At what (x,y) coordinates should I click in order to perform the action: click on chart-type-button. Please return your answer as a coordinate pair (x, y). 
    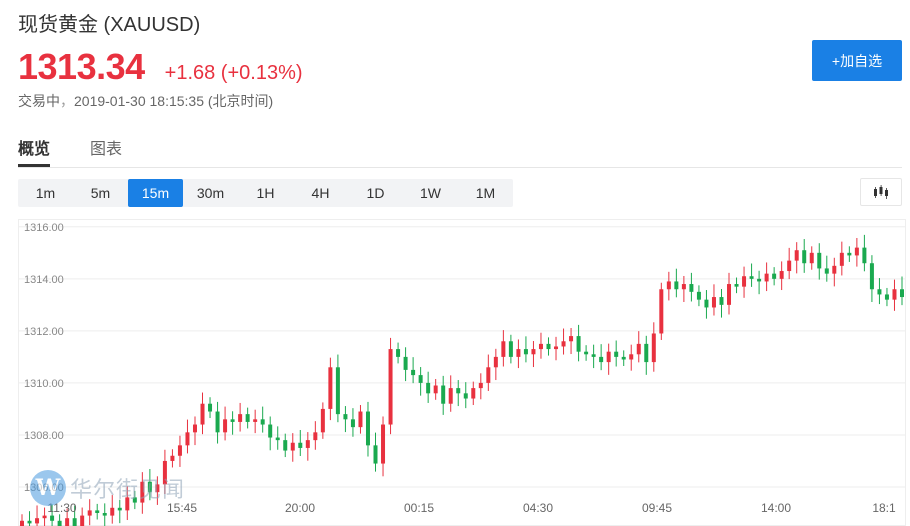
    Looking at the image, I should click on (881, 192).